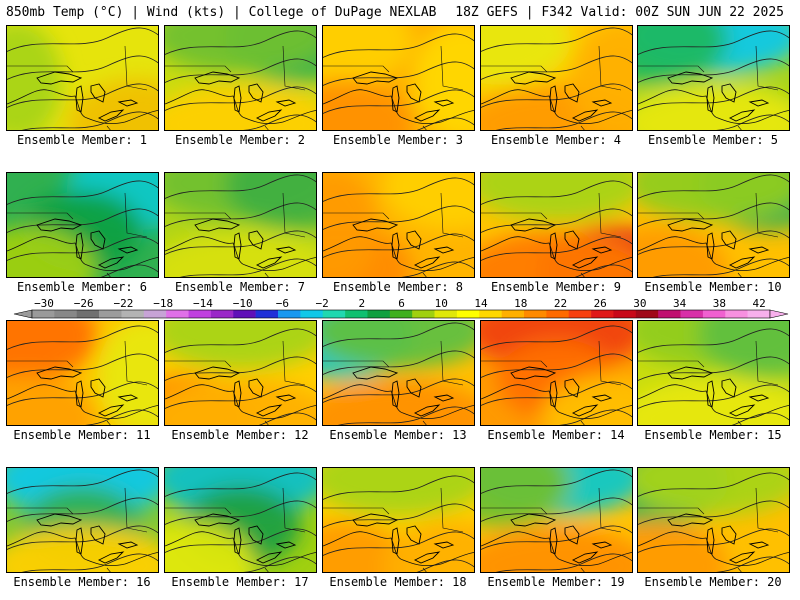 This screenshot has width=800, height=600. I want to click on ensemble-member-label: Ensemble Member: 20, so click(713, 582).